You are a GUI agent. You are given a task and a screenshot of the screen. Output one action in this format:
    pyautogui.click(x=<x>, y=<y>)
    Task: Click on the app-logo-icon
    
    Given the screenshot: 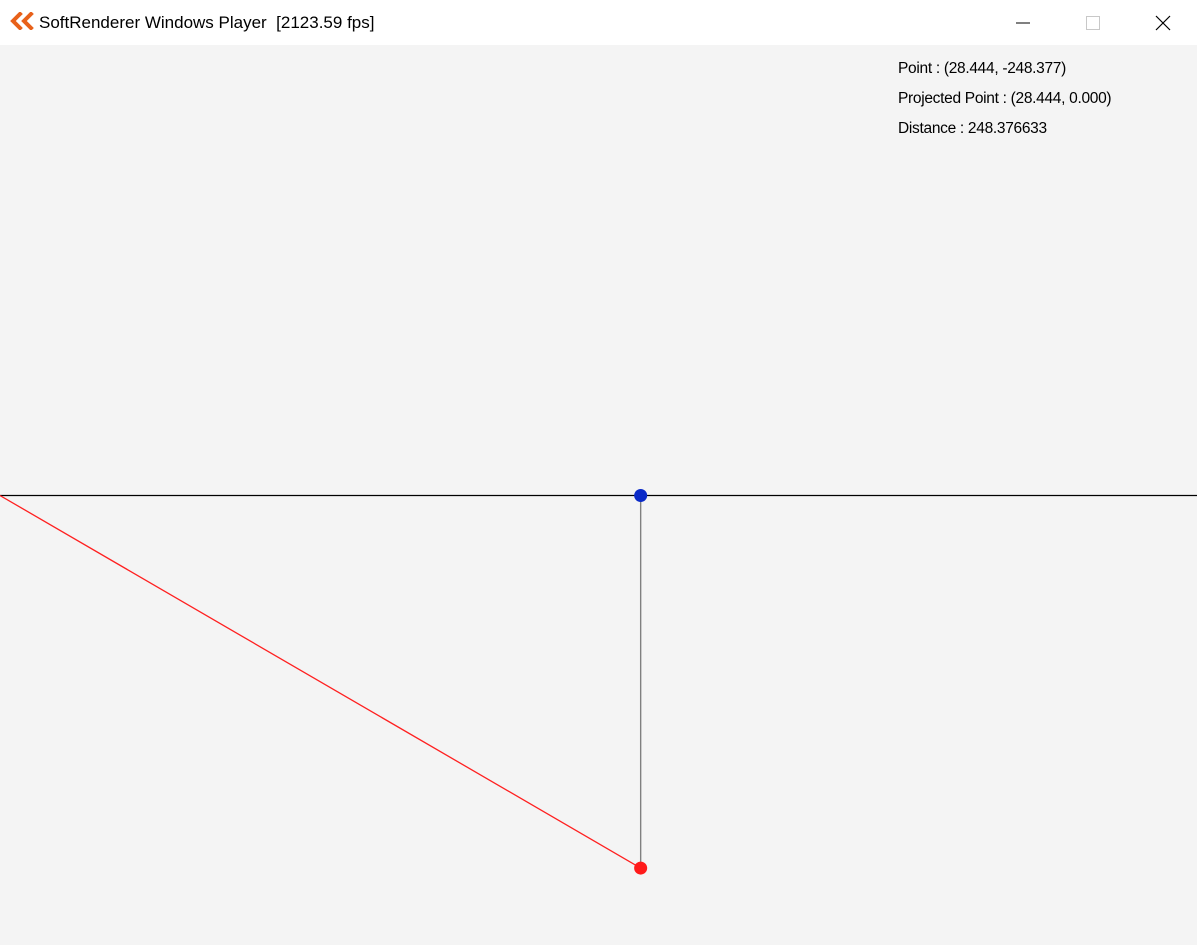 What is the action you would take?
    pyautogui.click(x=22, y=21)
    